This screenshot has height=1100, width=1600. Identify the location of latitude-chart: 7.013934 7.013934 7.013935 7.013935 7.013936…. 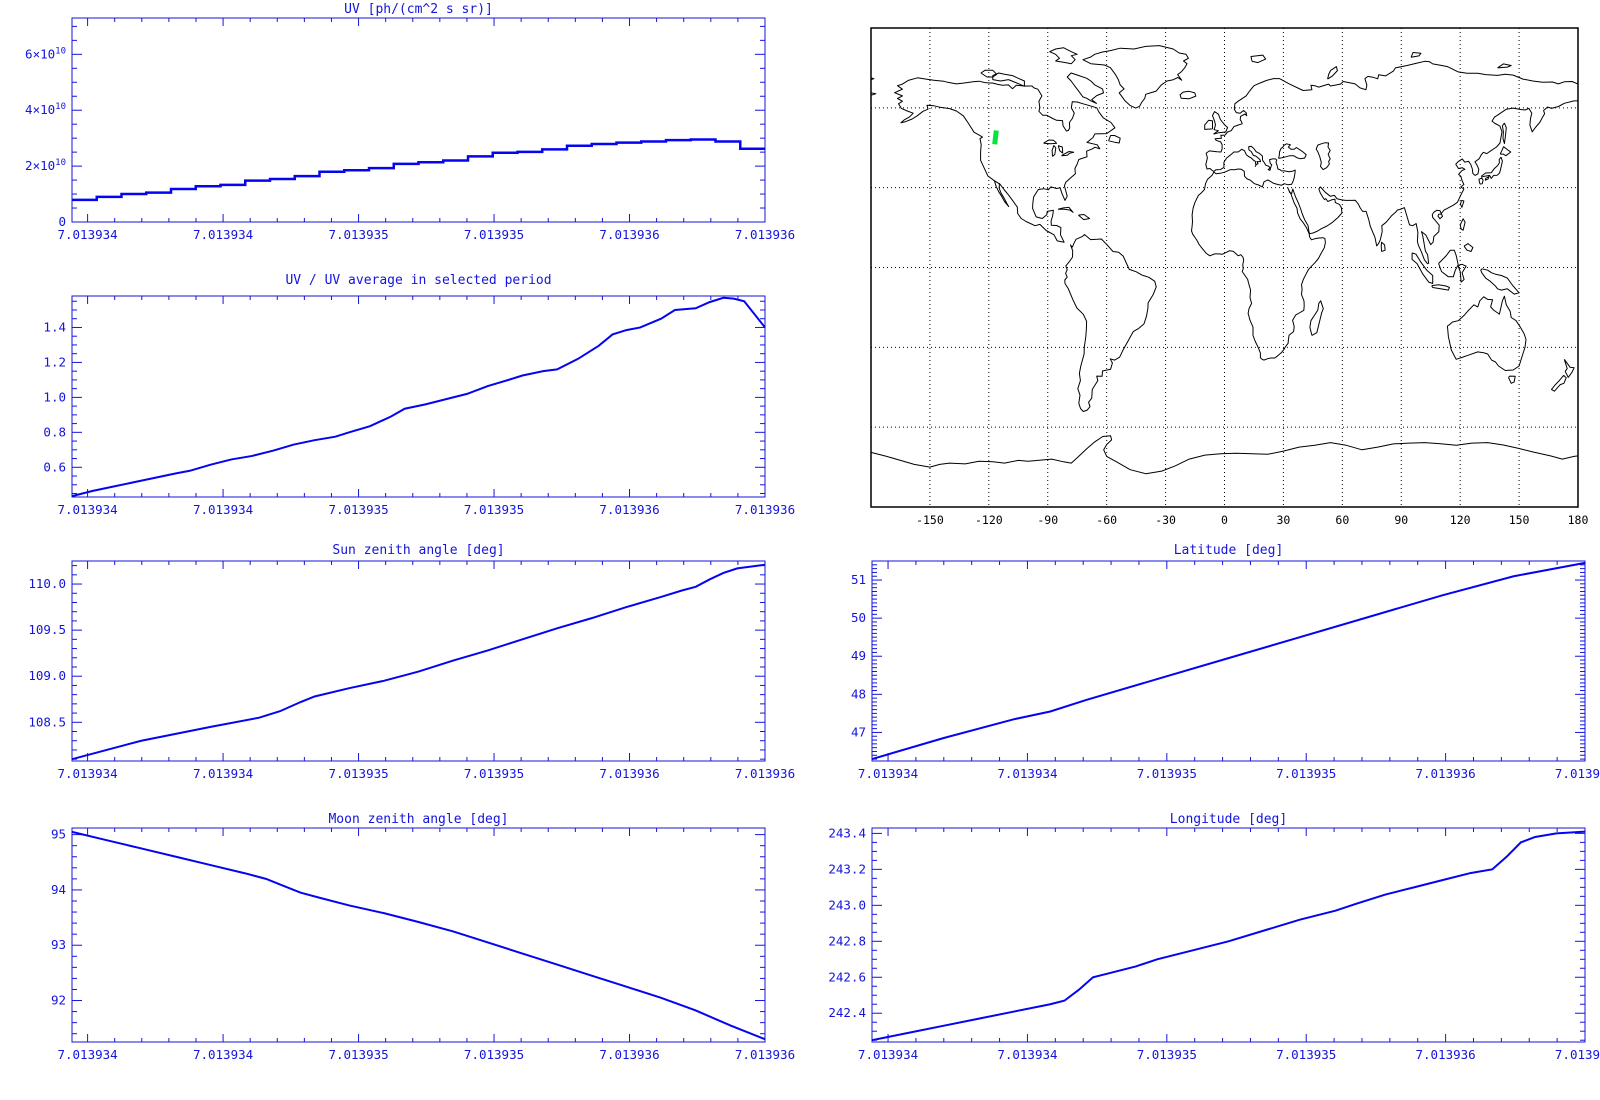
(1225, 670).